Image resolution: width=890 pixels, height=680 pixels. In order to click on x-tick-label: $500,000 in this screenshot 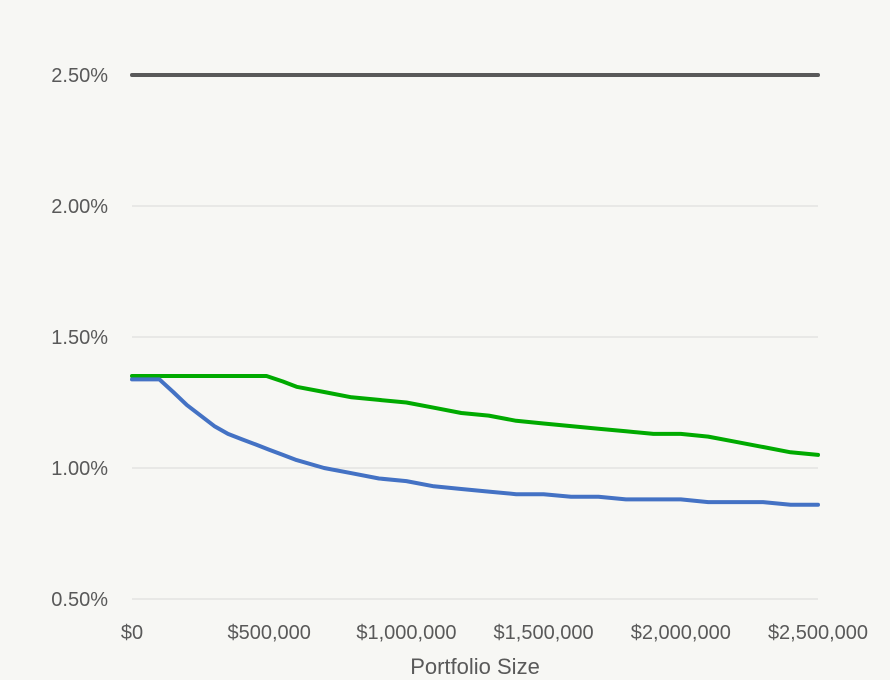, I will do `click(268, 633)`.